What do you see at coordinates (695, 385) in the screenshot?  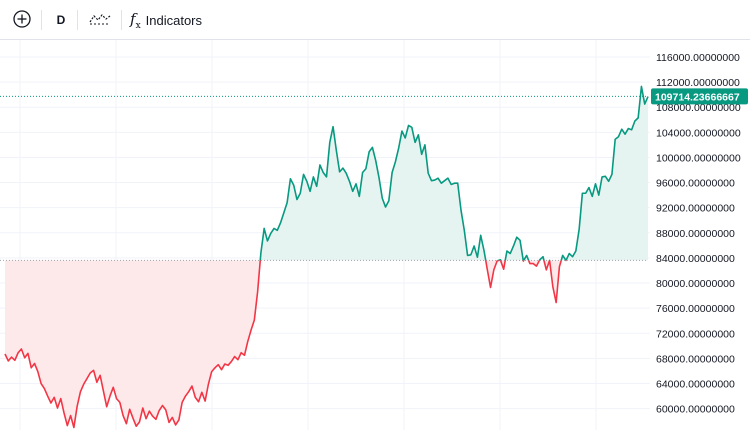 I see `price-axis-label: 64000.00000000` at bounding box center [695, 385].